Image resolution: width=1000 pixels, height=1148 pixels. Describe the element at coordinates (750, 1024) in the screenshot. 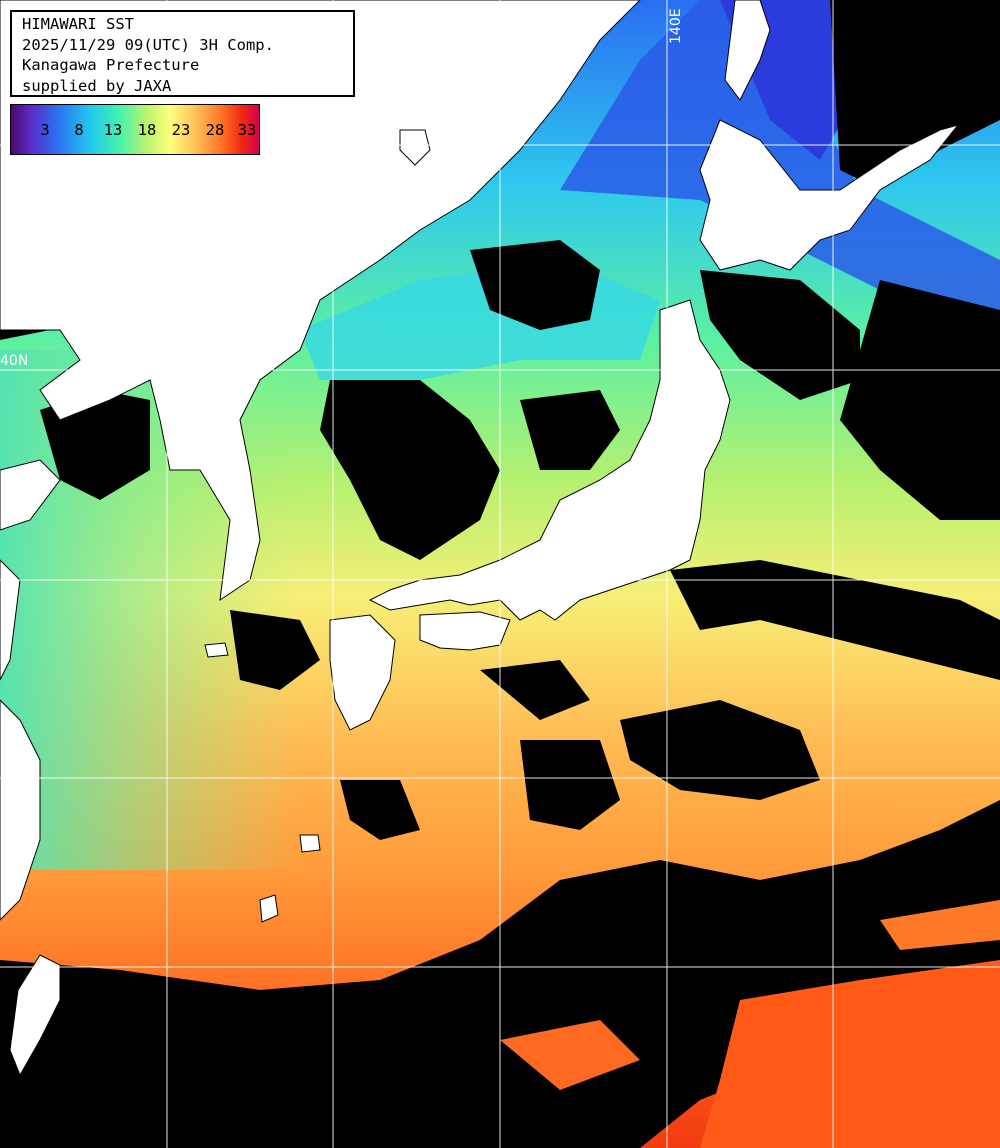

I see `warm-water-patches` at that location.